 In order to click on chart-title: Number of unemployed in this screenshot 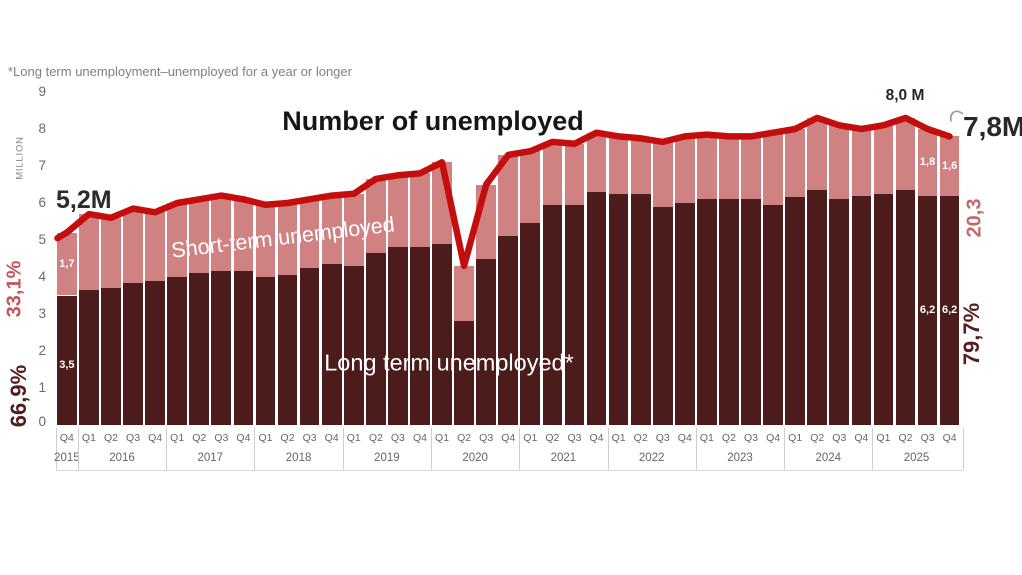, I will do `click(433, 121)`.